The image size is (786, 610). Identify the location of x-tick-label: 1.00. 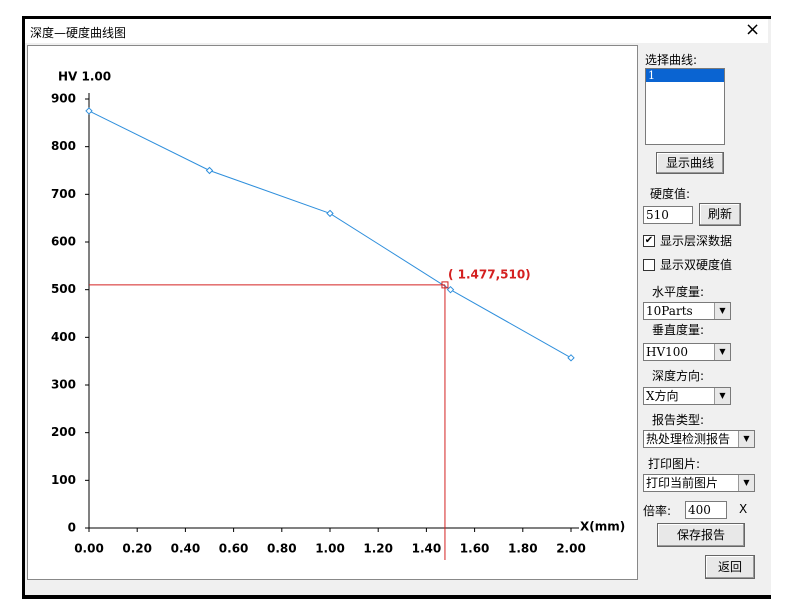
(330, 549).